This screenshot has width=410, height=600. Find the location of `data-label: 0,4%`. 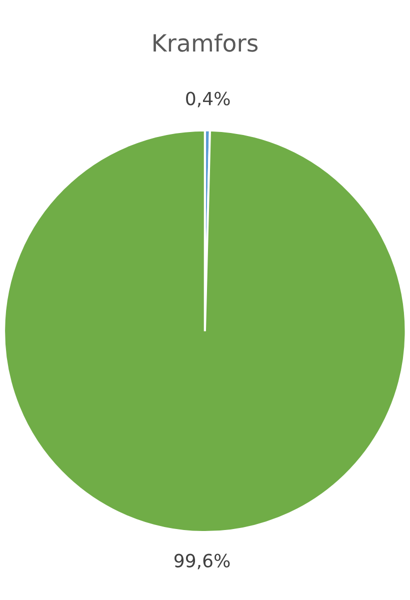

data-label: 0,4% is located at coordinates (208, 100).